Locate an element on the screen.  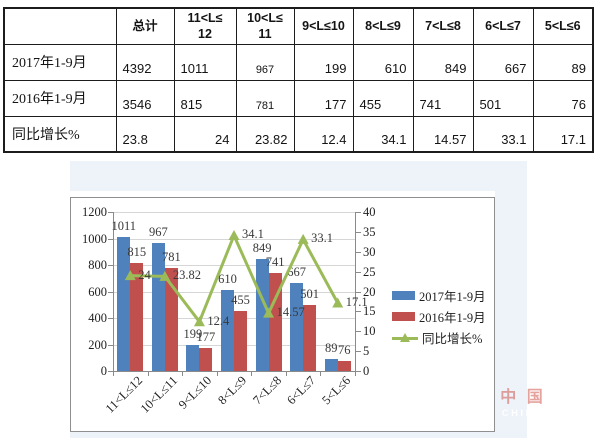
watermark-en-text: CHINA is located at coordinates (523, 413).